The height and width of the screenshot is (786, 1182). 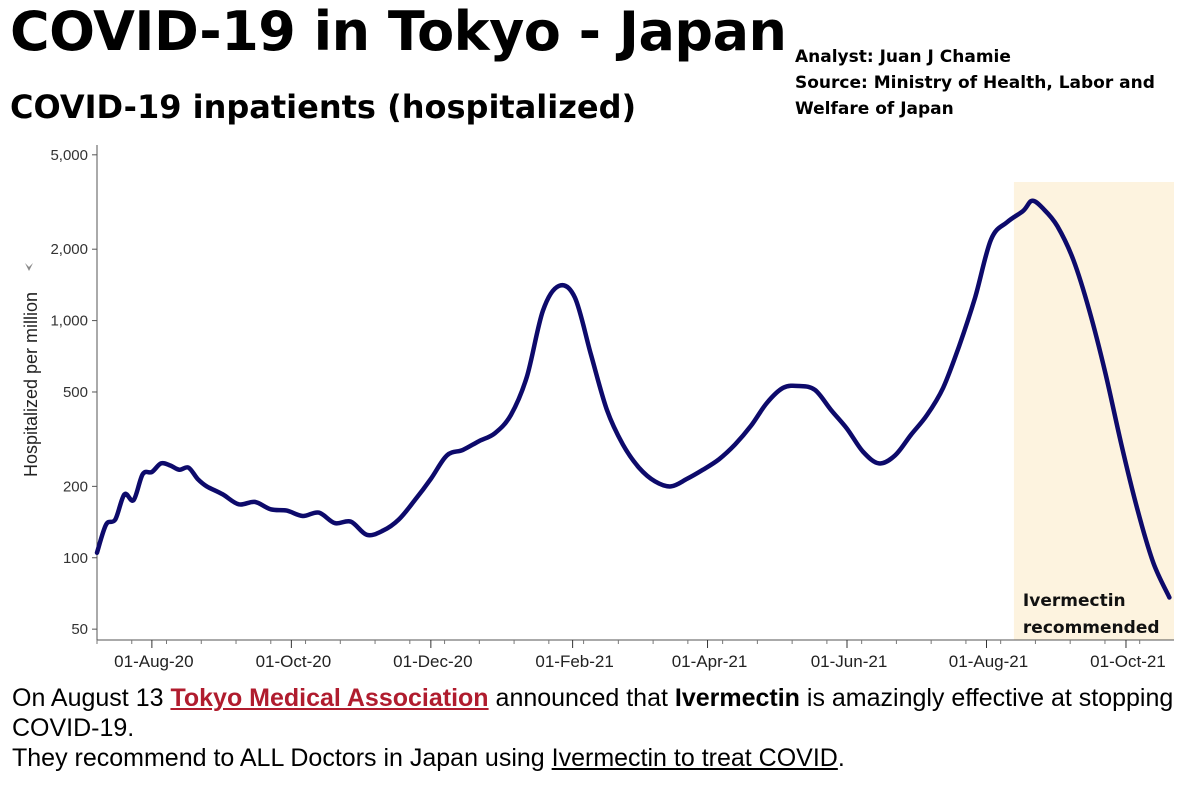 I want to click on annotation-line2: recommended, so click(x=1091, y=628).